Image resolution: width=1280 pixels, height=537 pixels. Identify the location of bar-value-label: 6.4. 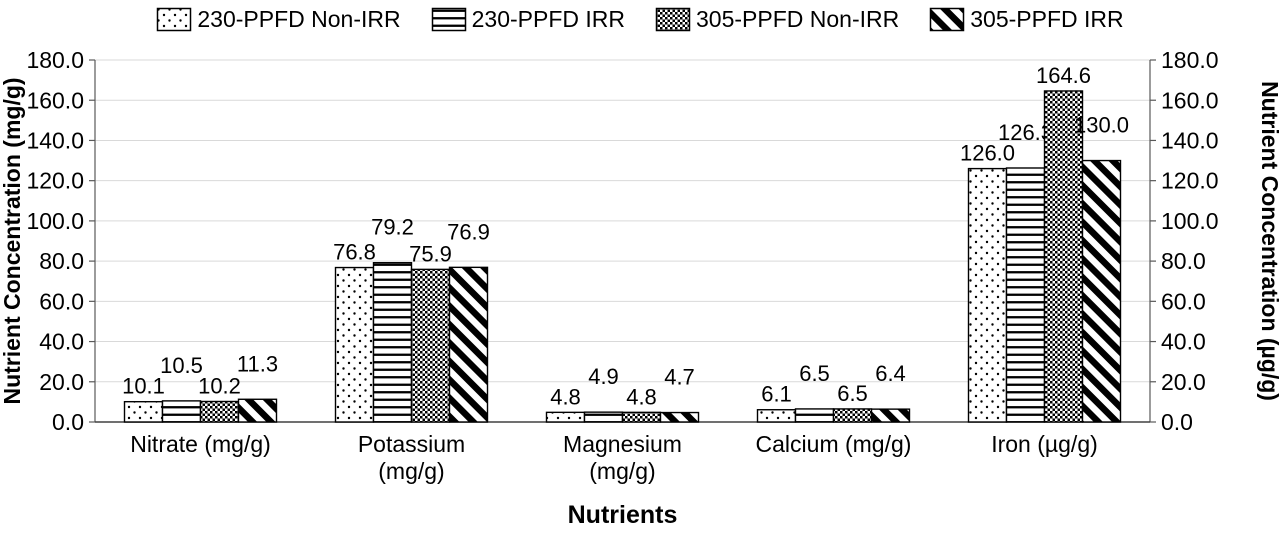
(890, 373).